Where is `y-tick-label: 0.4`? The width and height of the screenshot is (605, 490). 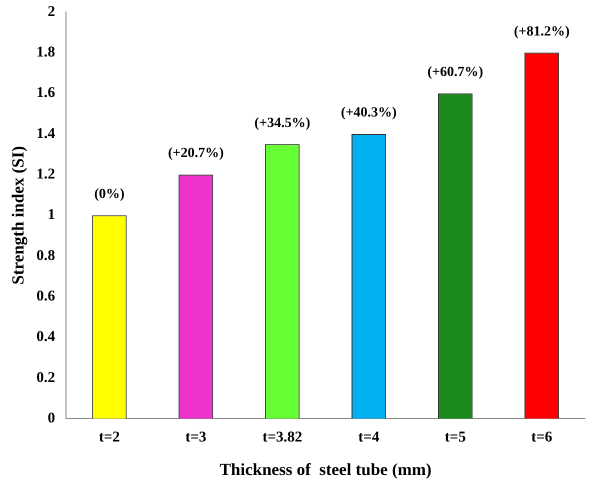
y-tick-label: 0.4 is located at coordinates (46, 337).